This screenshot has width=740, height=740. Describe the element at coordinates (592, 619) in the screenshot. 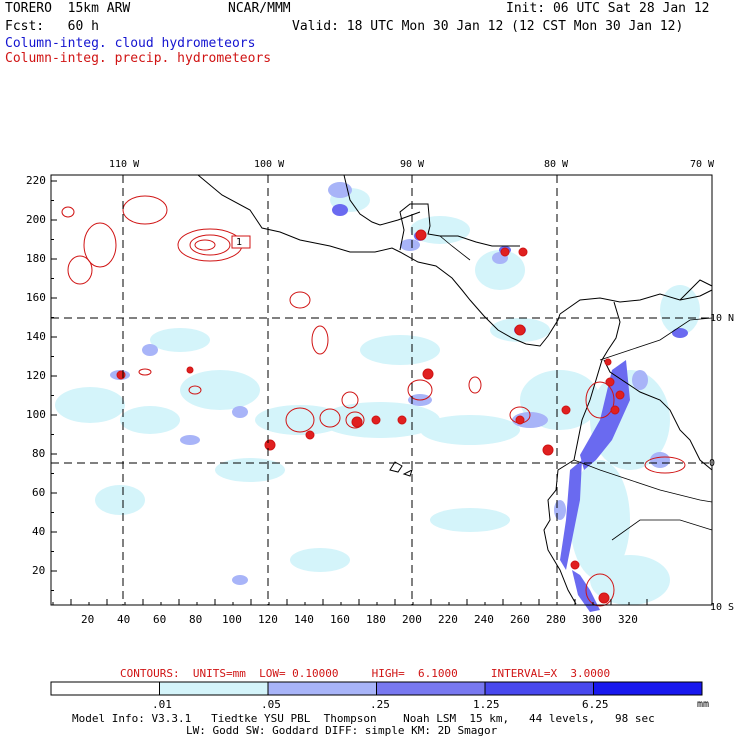

I see `x-tick-300: 300` at that location.